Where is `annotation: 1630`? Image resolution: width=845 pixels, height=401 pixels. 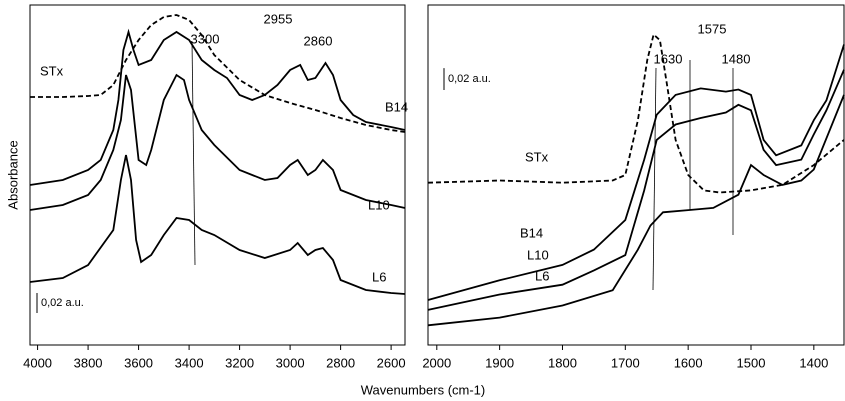
annotation: 1630 is located at coordinates (668, 58).